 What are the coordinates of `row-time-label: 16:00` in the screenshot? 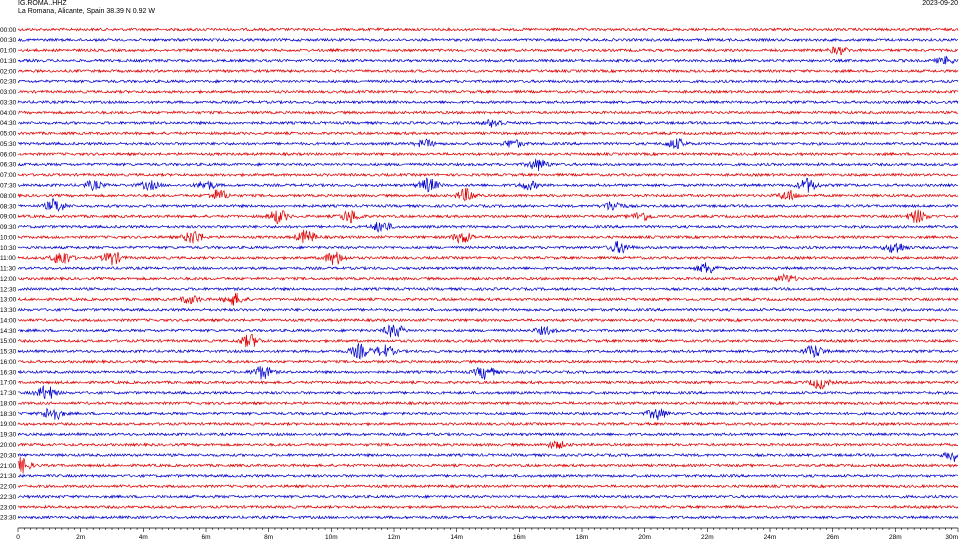 It's located at (8, 362).